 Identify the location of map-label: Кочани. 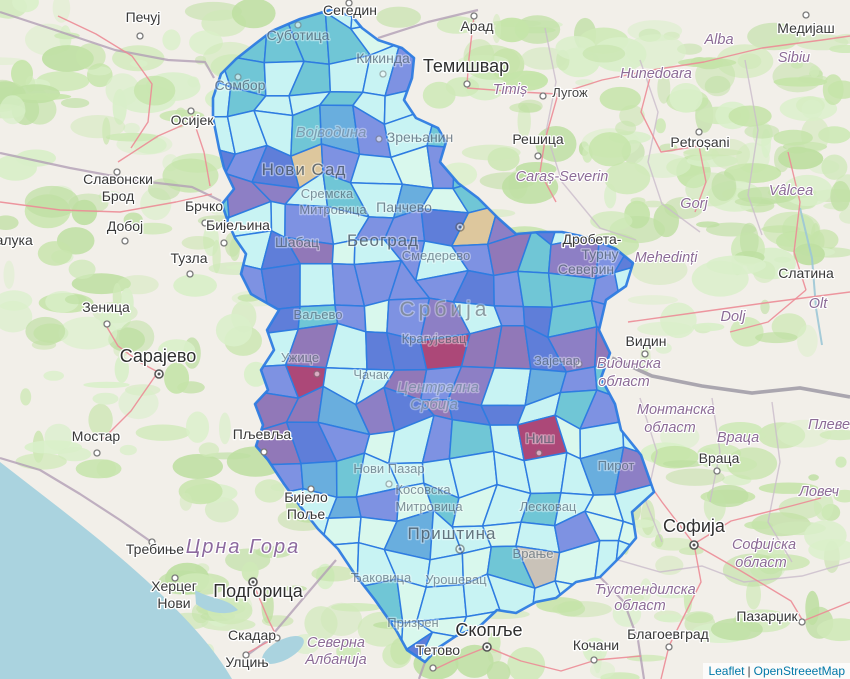
(596, 645).